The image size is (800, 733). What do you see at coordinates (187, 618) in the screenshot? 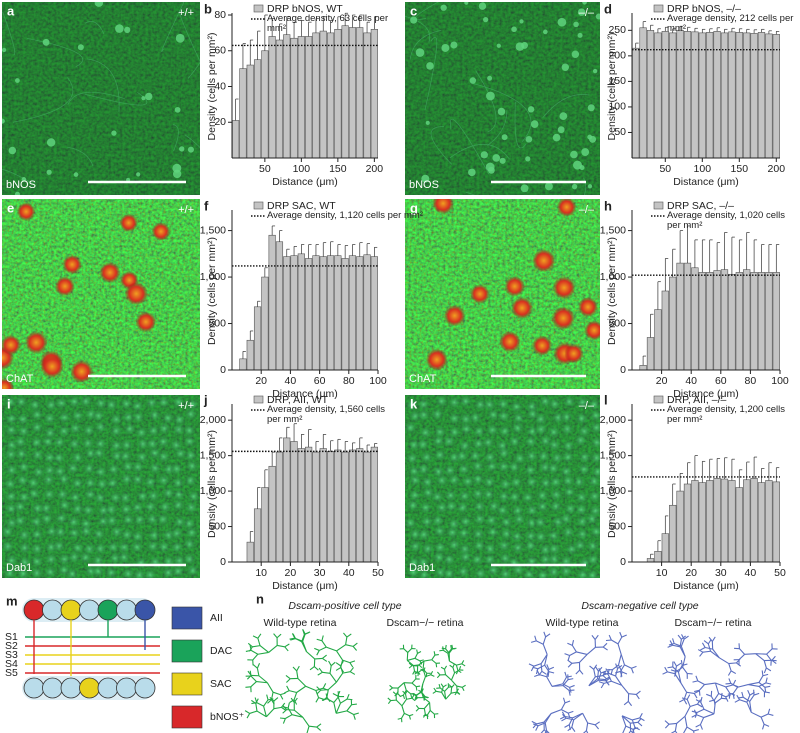
I see `legend-swatch` at bounding box center [187, 618].